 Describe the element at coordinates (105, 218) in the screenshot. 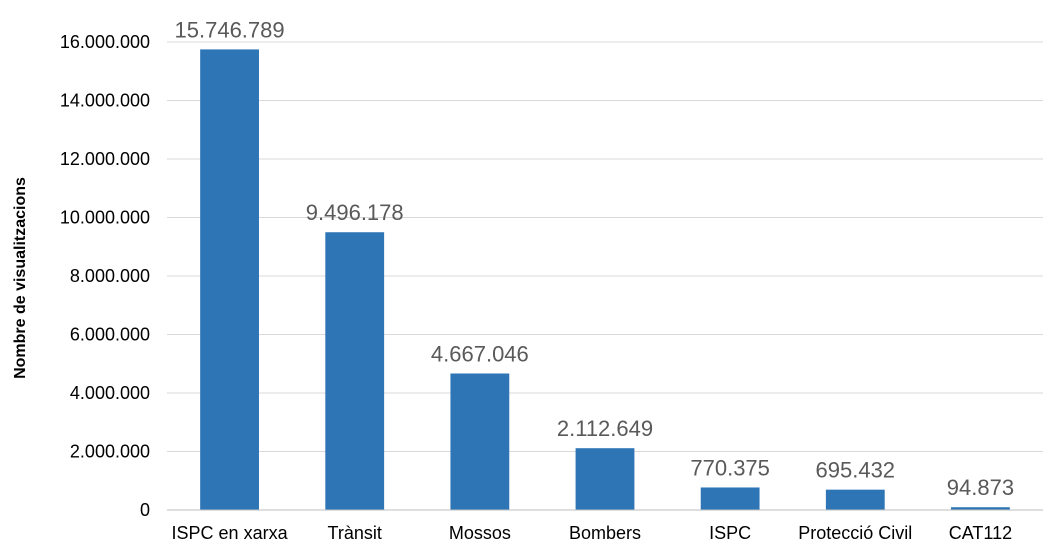

I see `y-tick-label: 10.000.000` at that location.